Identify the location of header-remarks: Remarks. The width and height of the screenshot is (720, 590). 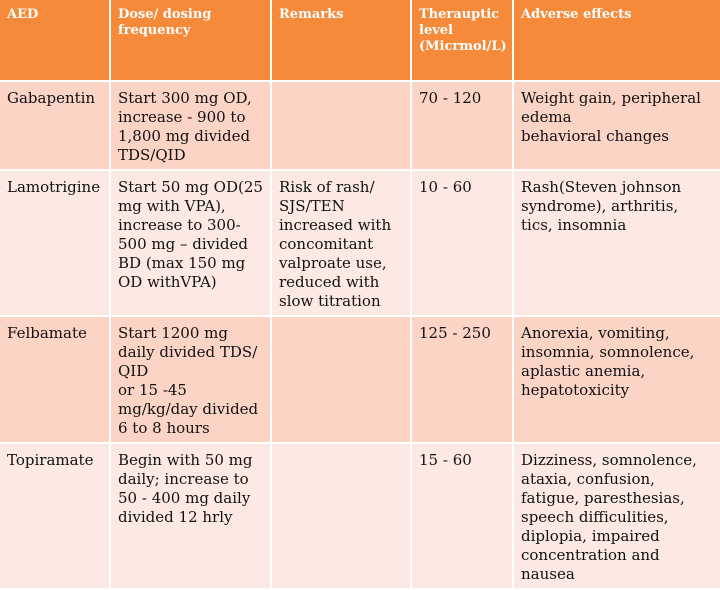
(341, 41).